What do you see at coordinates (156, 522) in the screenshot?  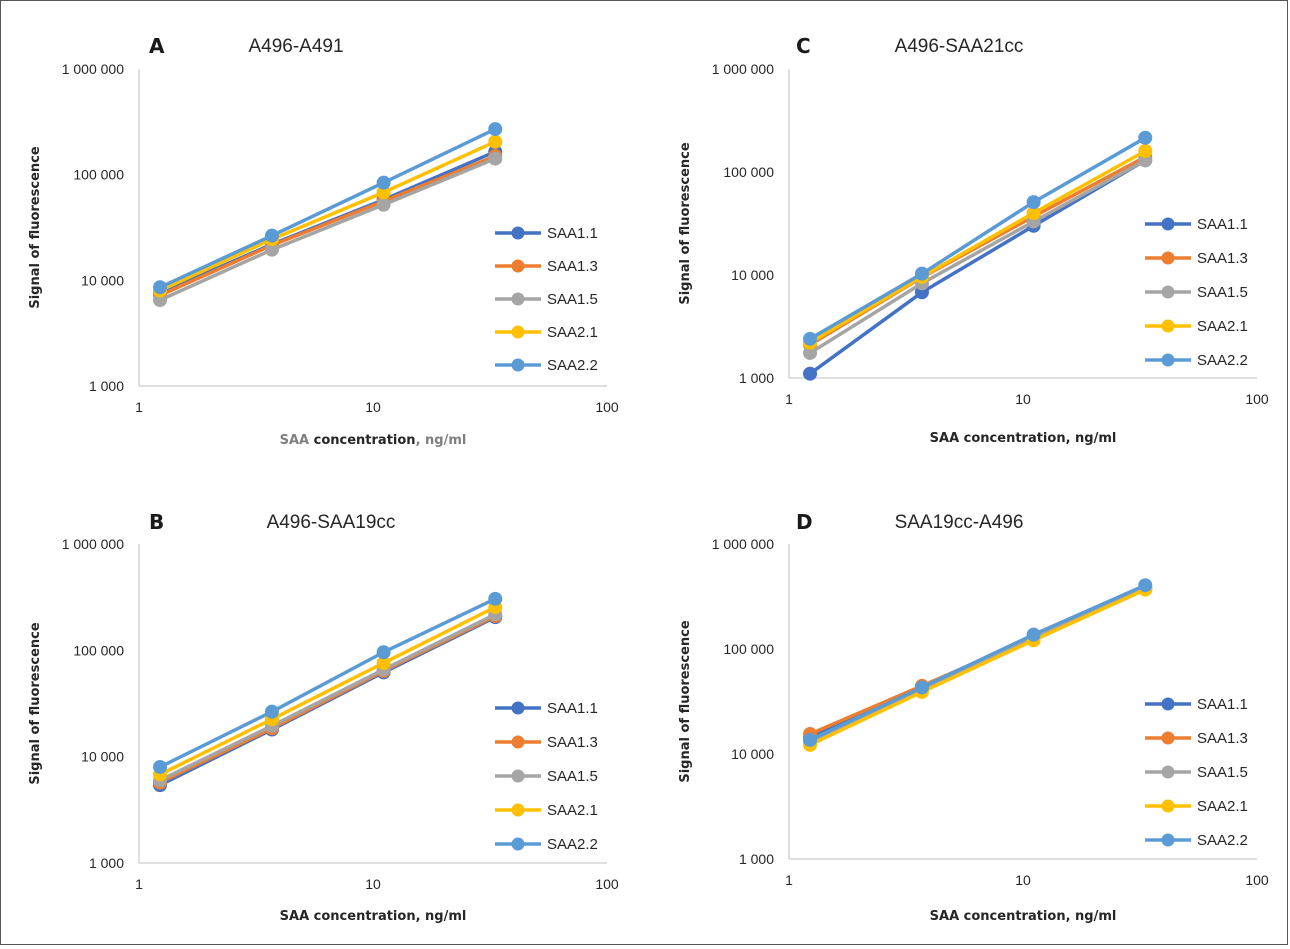 I see `panel-letter: B` at bounding box center [156, 522].